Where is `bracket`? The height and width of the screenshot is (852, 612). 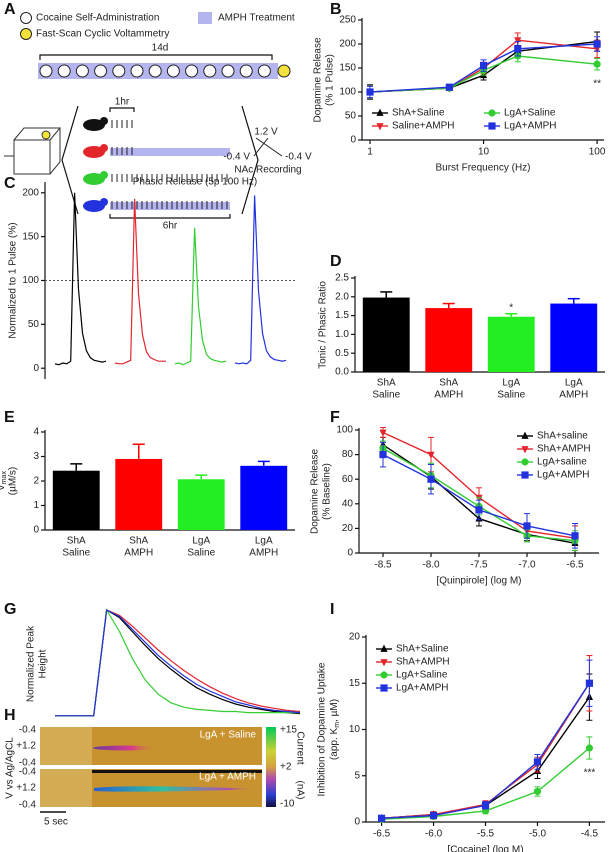
bracket is located at coordinates (156, 57).